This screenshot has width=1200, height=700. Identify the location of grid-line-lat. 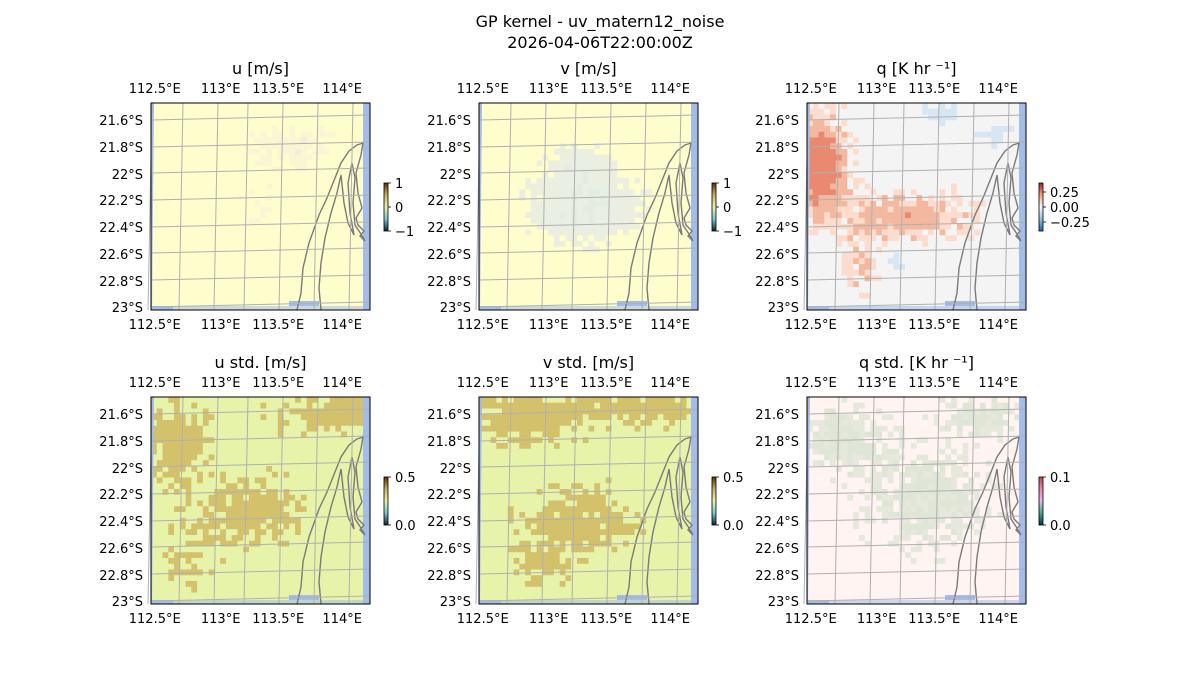
(916, 170).